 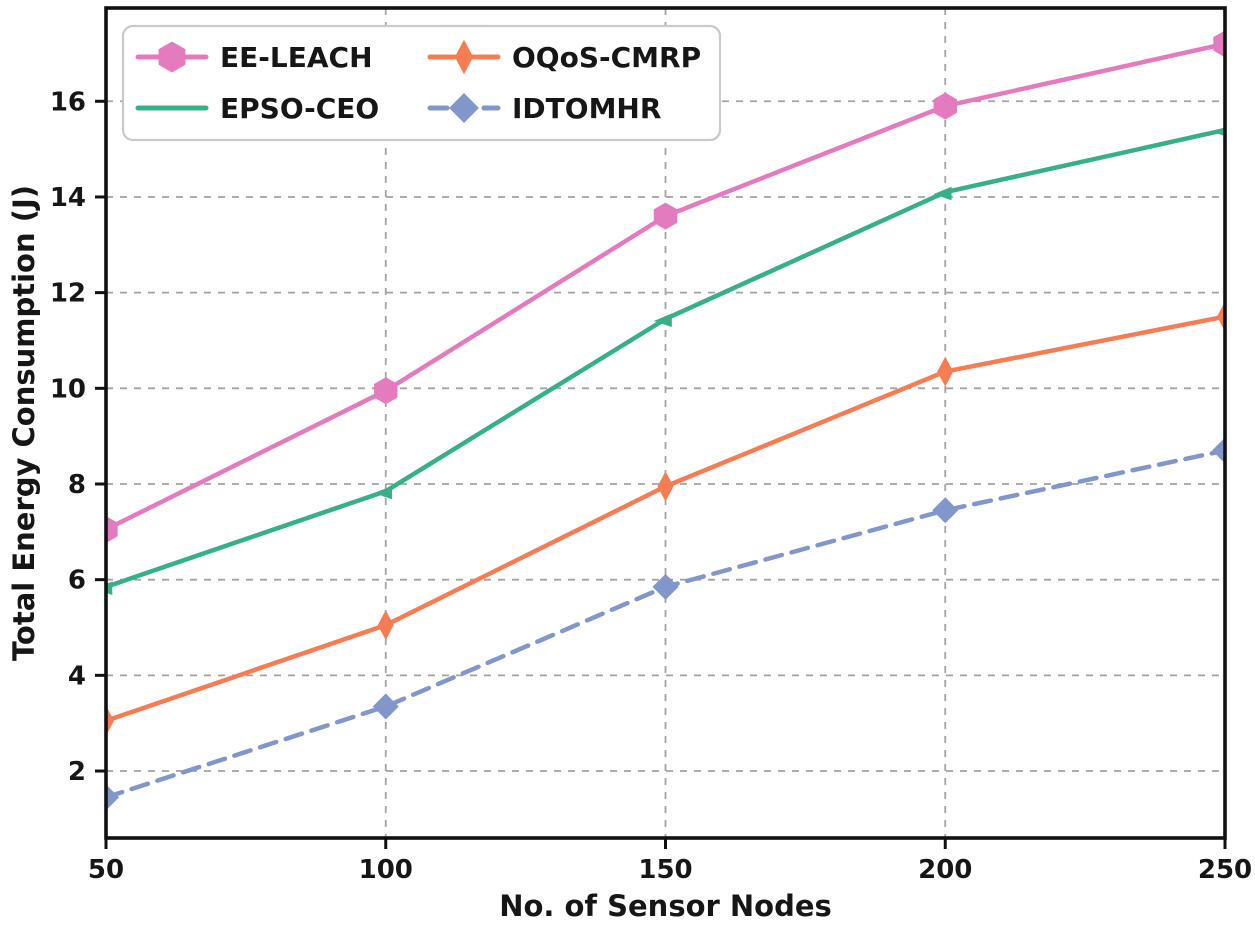 What do you see at coordinates (77, 485) in the screenshot?
I see `y-tick-label: 8` at bounding box center [77, 485].